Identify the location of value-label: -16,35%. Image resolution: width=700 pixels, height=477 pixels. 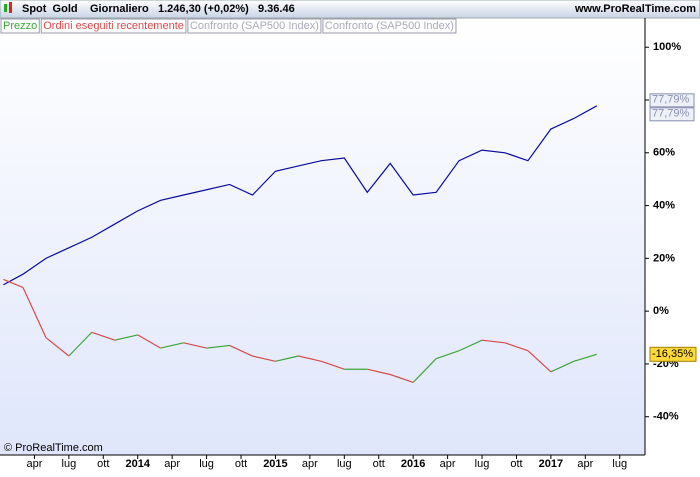
(672, 354).